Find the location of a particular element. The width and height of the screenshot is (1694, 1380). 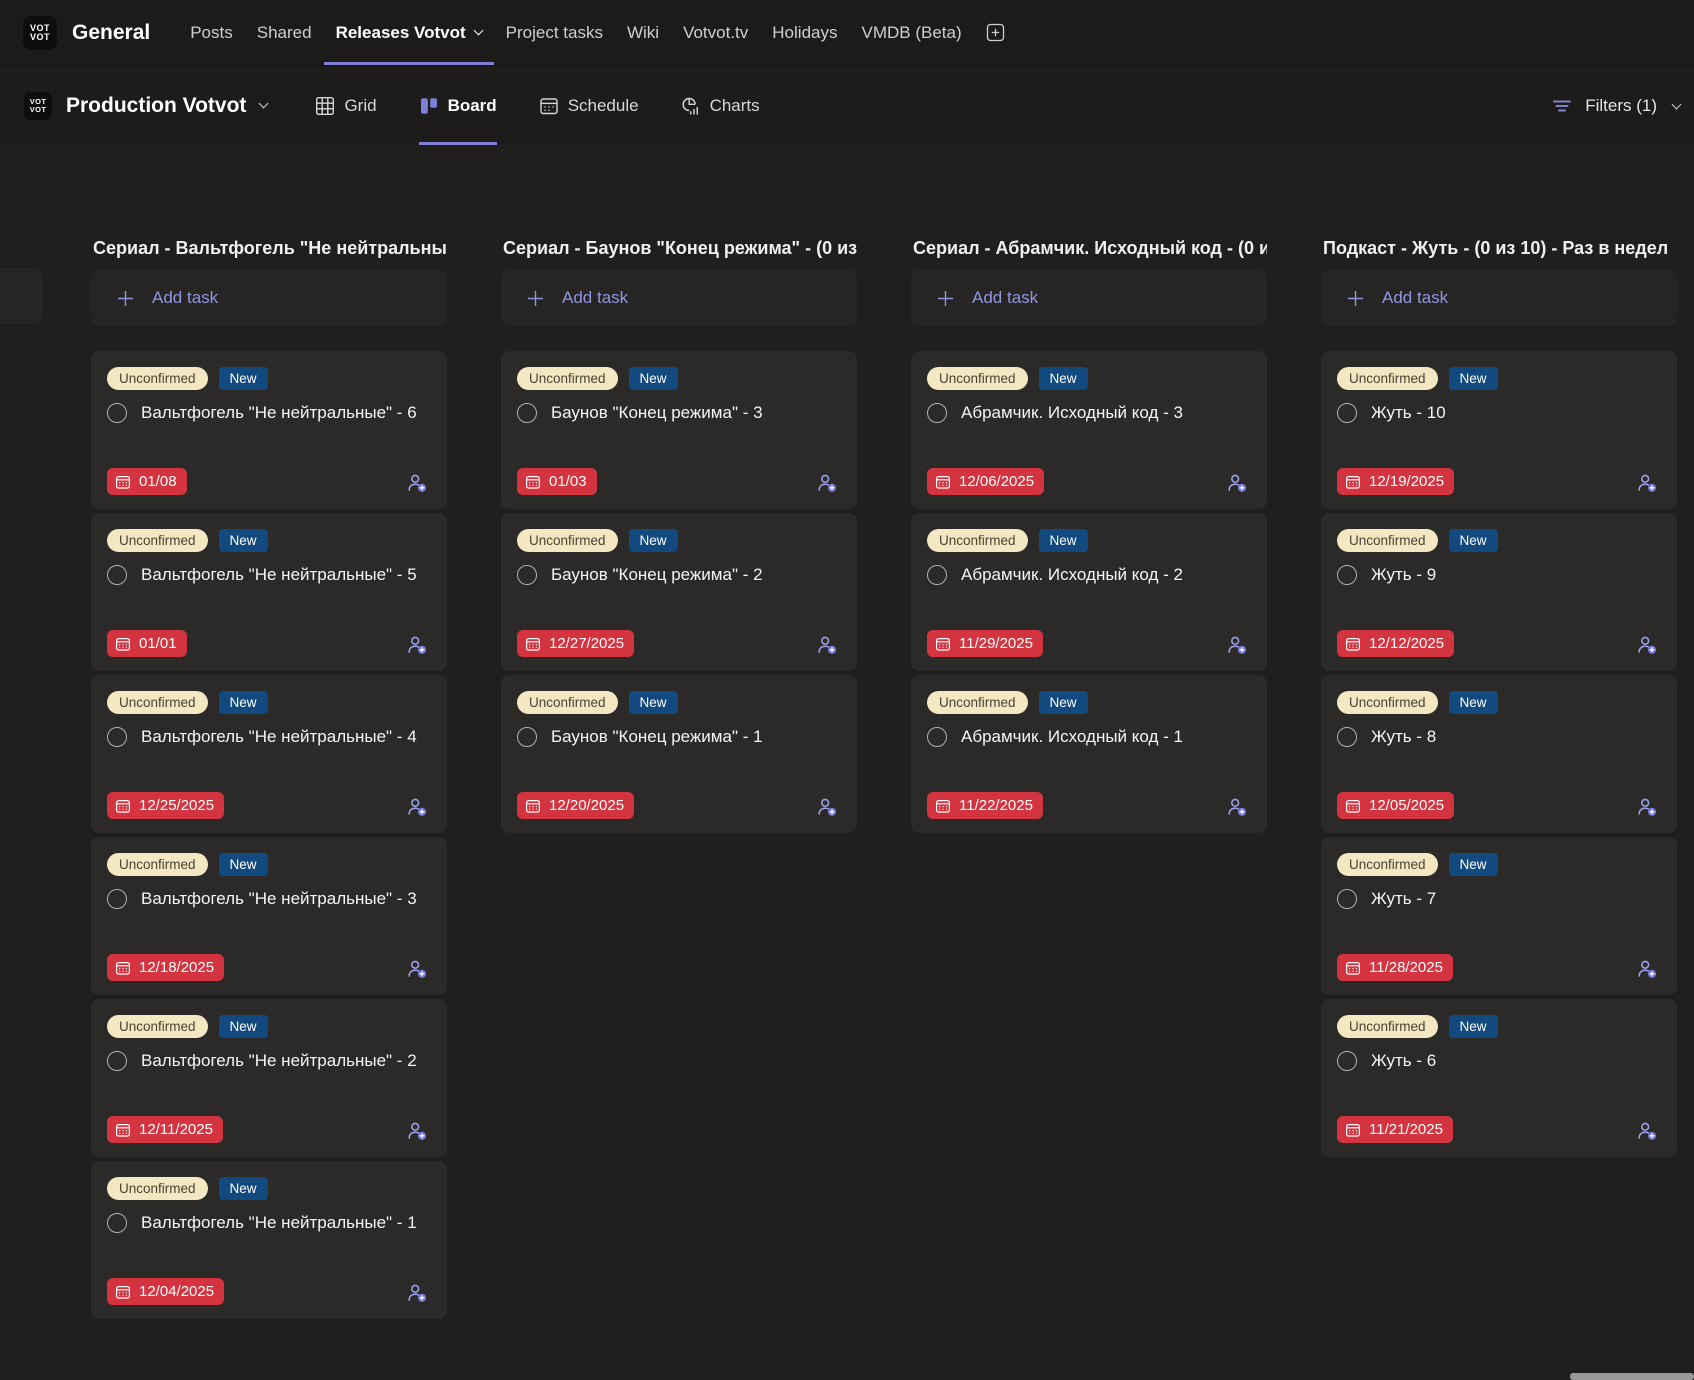

card-footer: 11/28/2025 is located at coordinates (1498, 967).